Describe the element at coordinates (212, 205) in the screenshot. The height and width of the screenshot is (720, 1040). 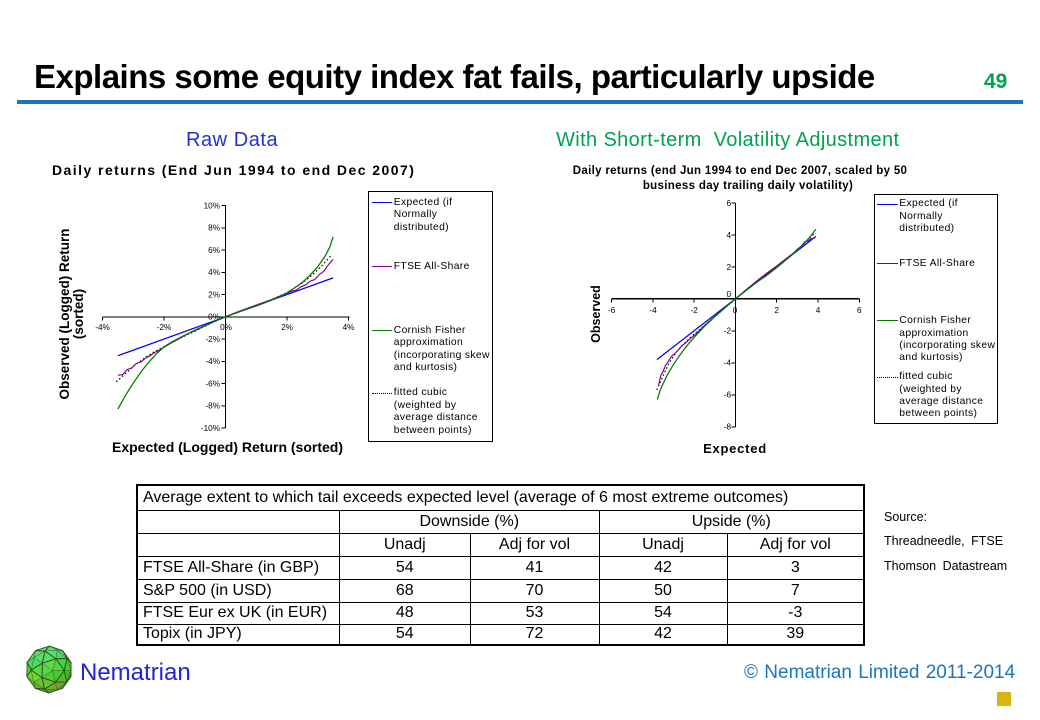
I see `svg-text: 10%` at that location.